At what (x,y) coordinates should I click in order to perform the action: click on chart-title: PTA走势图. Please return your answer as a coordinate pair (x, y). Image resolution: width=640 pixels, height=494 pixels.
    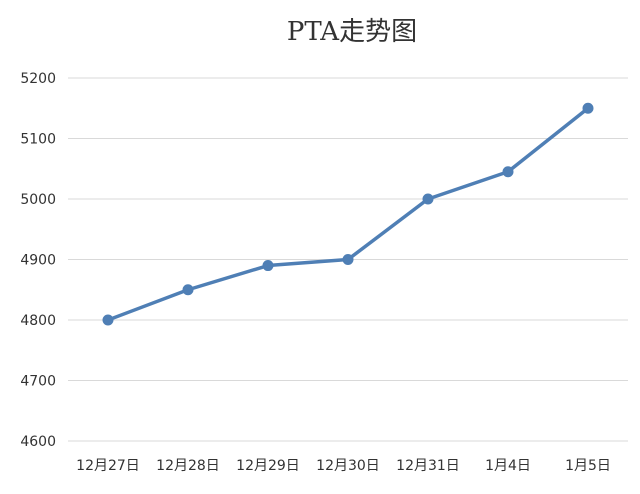
    Looking at the image, I should click on (352, 32).